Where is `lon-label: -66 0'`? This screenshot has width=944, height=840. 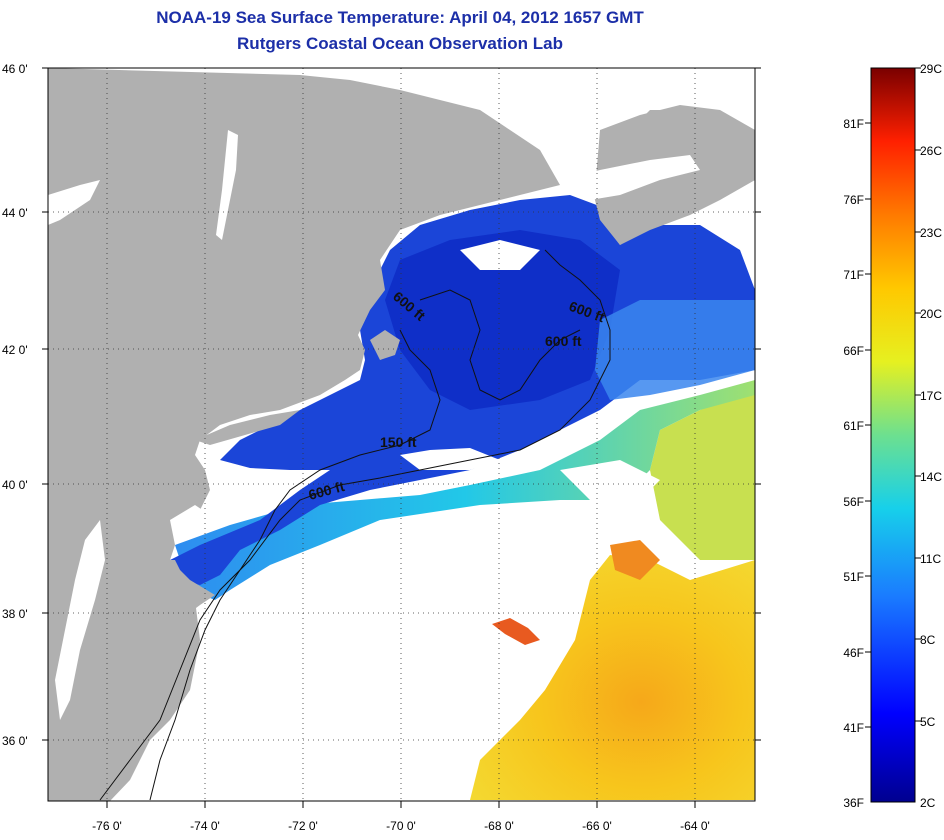
lon-label: -66 0' is located at coordinates (597, 826).